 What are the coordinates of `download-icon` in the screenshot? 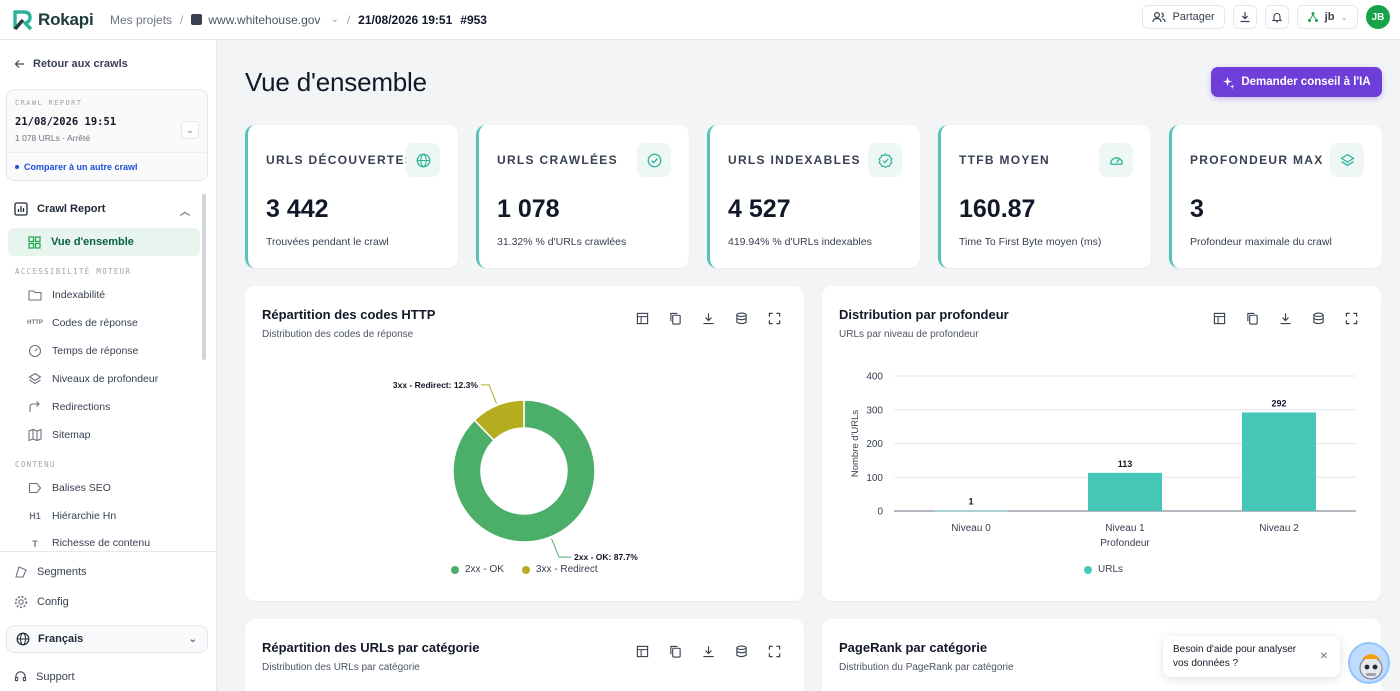 It's located at (708, 651).